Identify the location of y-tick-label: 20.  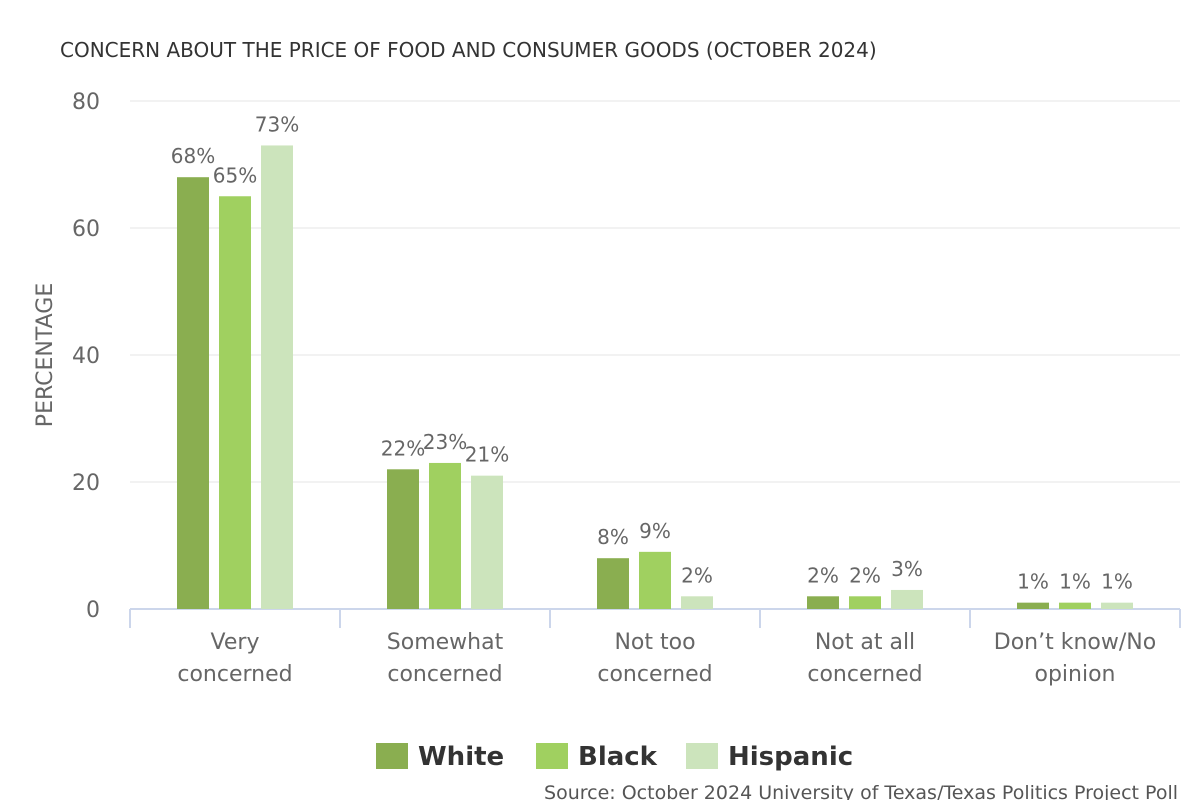
(86, 483).